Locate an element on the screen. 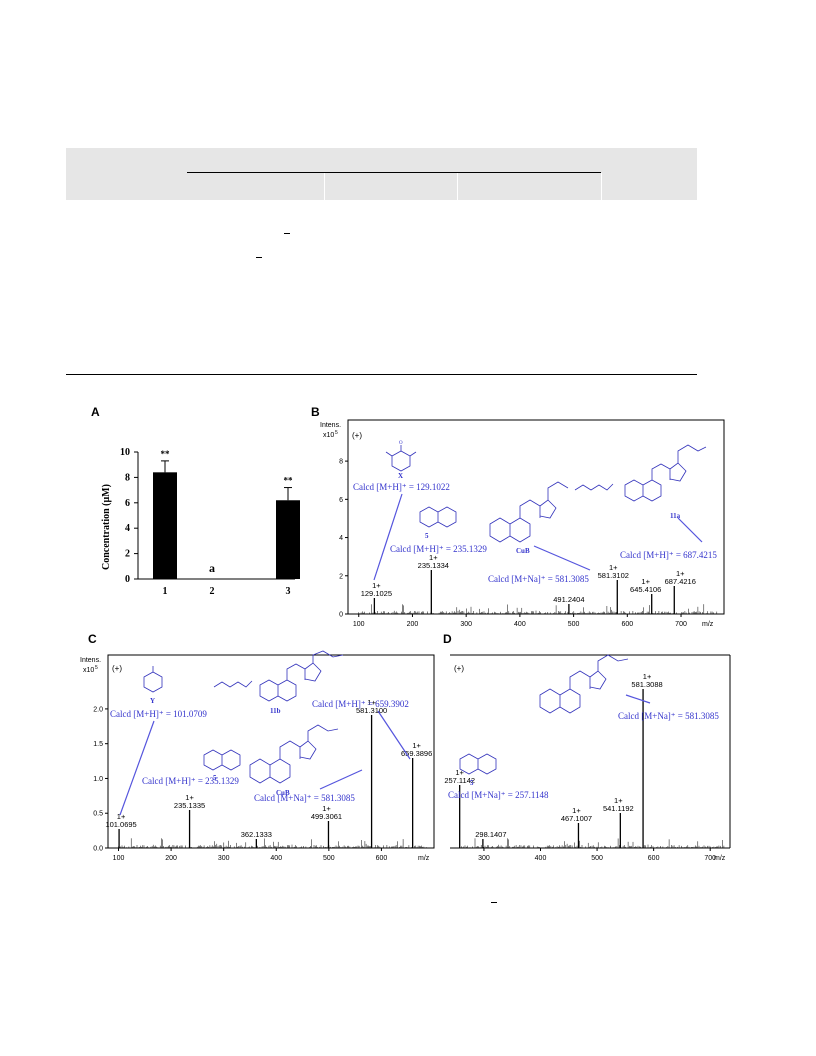  annotation-11a: Calcd [M+H]⁺ = 687.4215 is located at coordinates (668, 555).